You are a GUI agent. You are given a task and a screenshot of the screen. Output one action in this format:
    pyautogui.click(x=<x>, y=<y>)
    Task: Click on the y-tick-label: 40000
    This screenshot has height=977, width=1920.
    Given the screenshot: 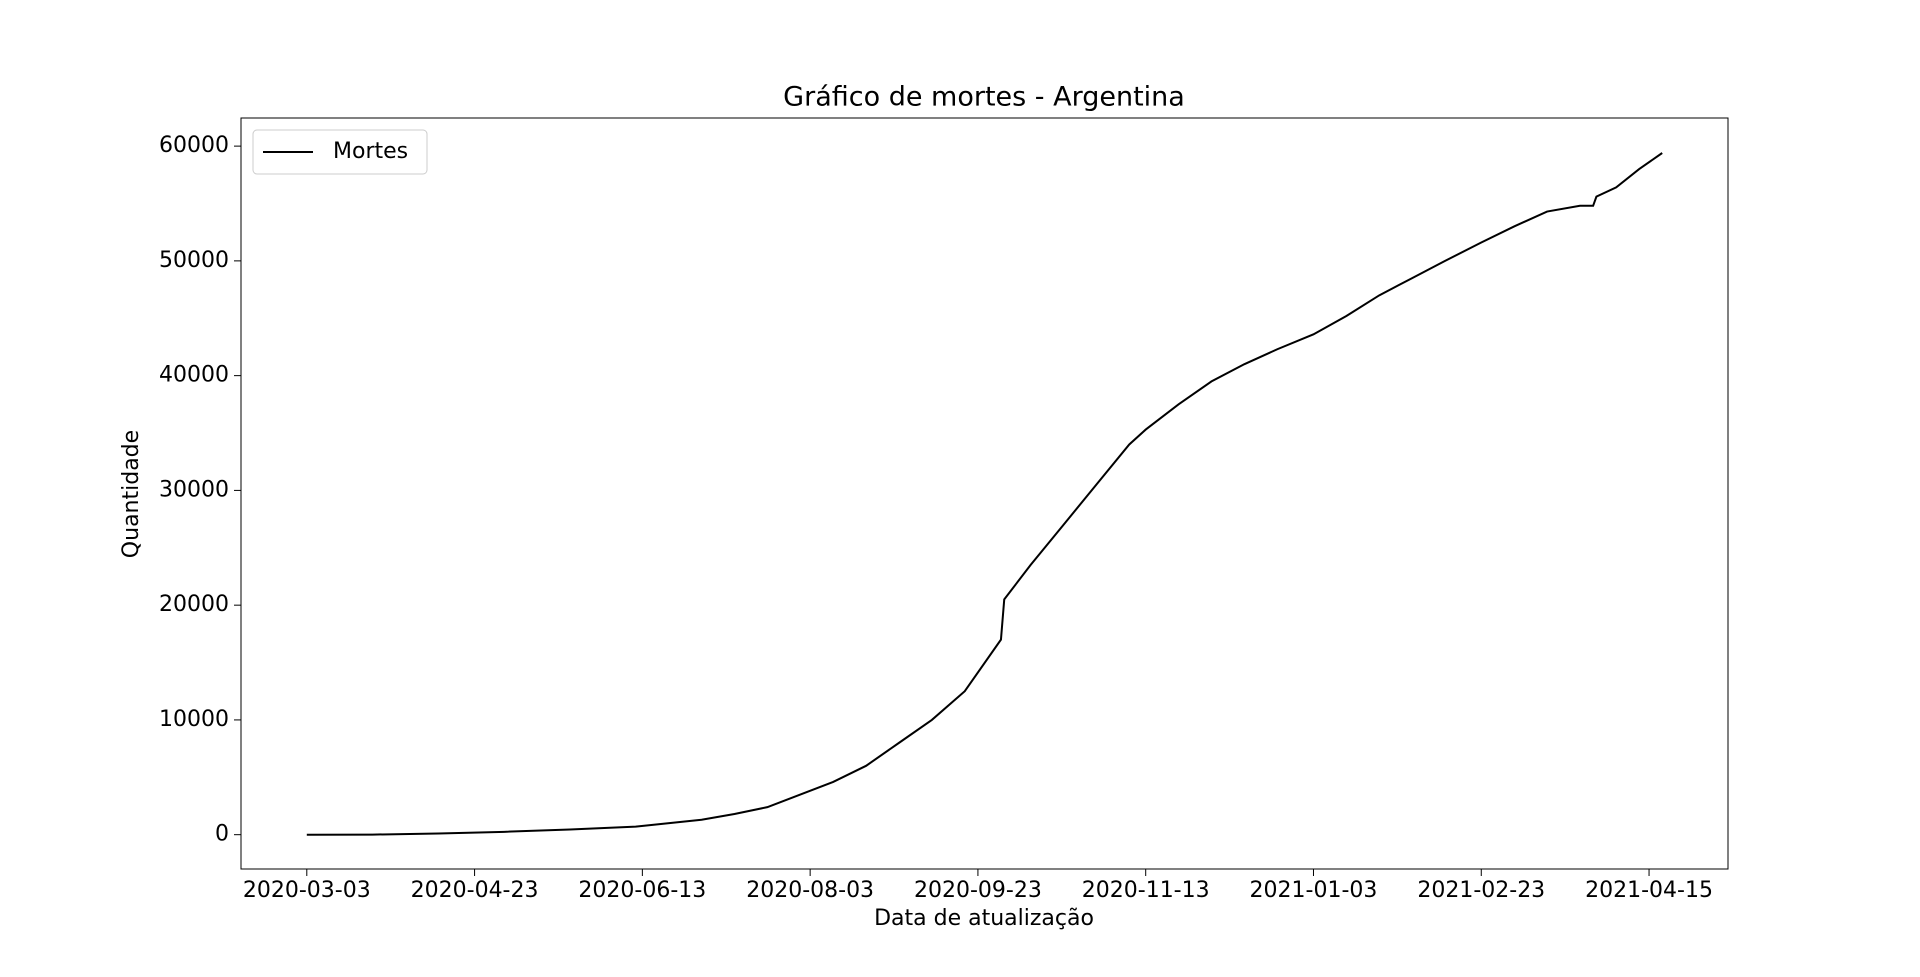 What is the action you would take?
    pyautogui.click(x=194, y=375)
    